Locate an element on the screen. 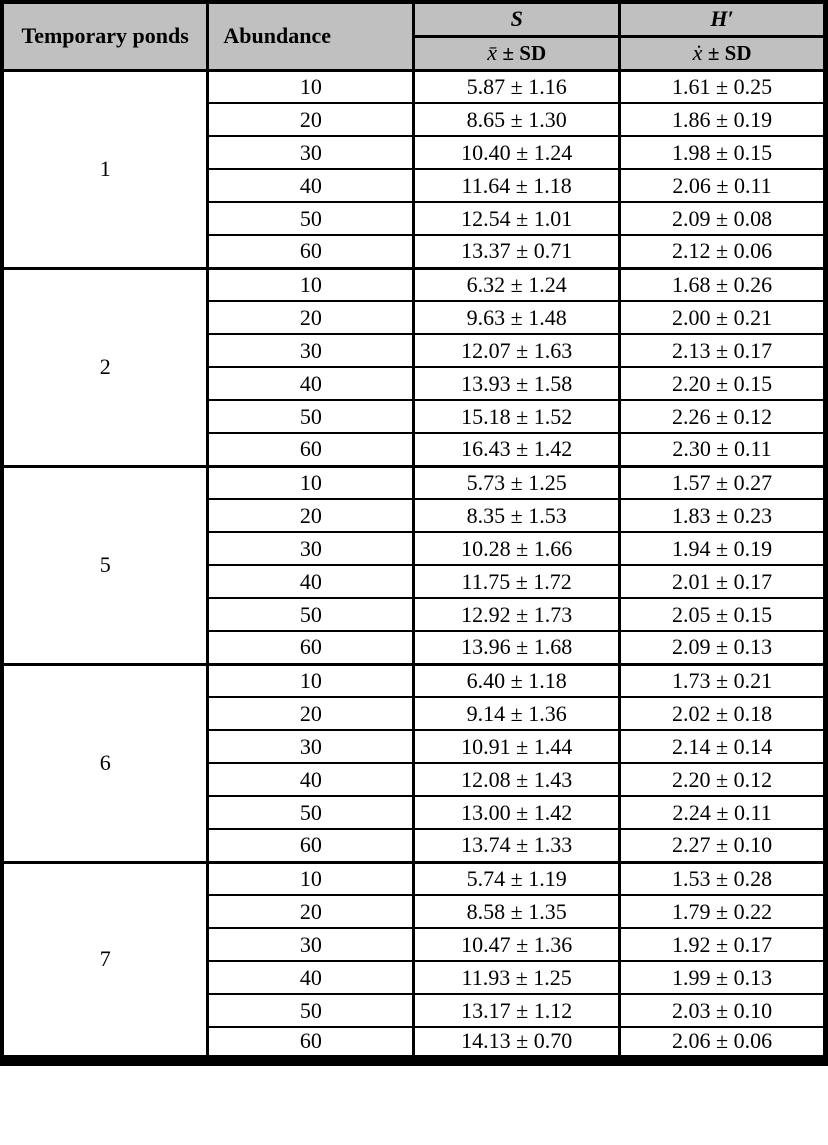 The image size is (828, 1145). table-row: 50 15.18 ± 1.52 2.26 ± 0.12 is located at coordinates (414, 416).